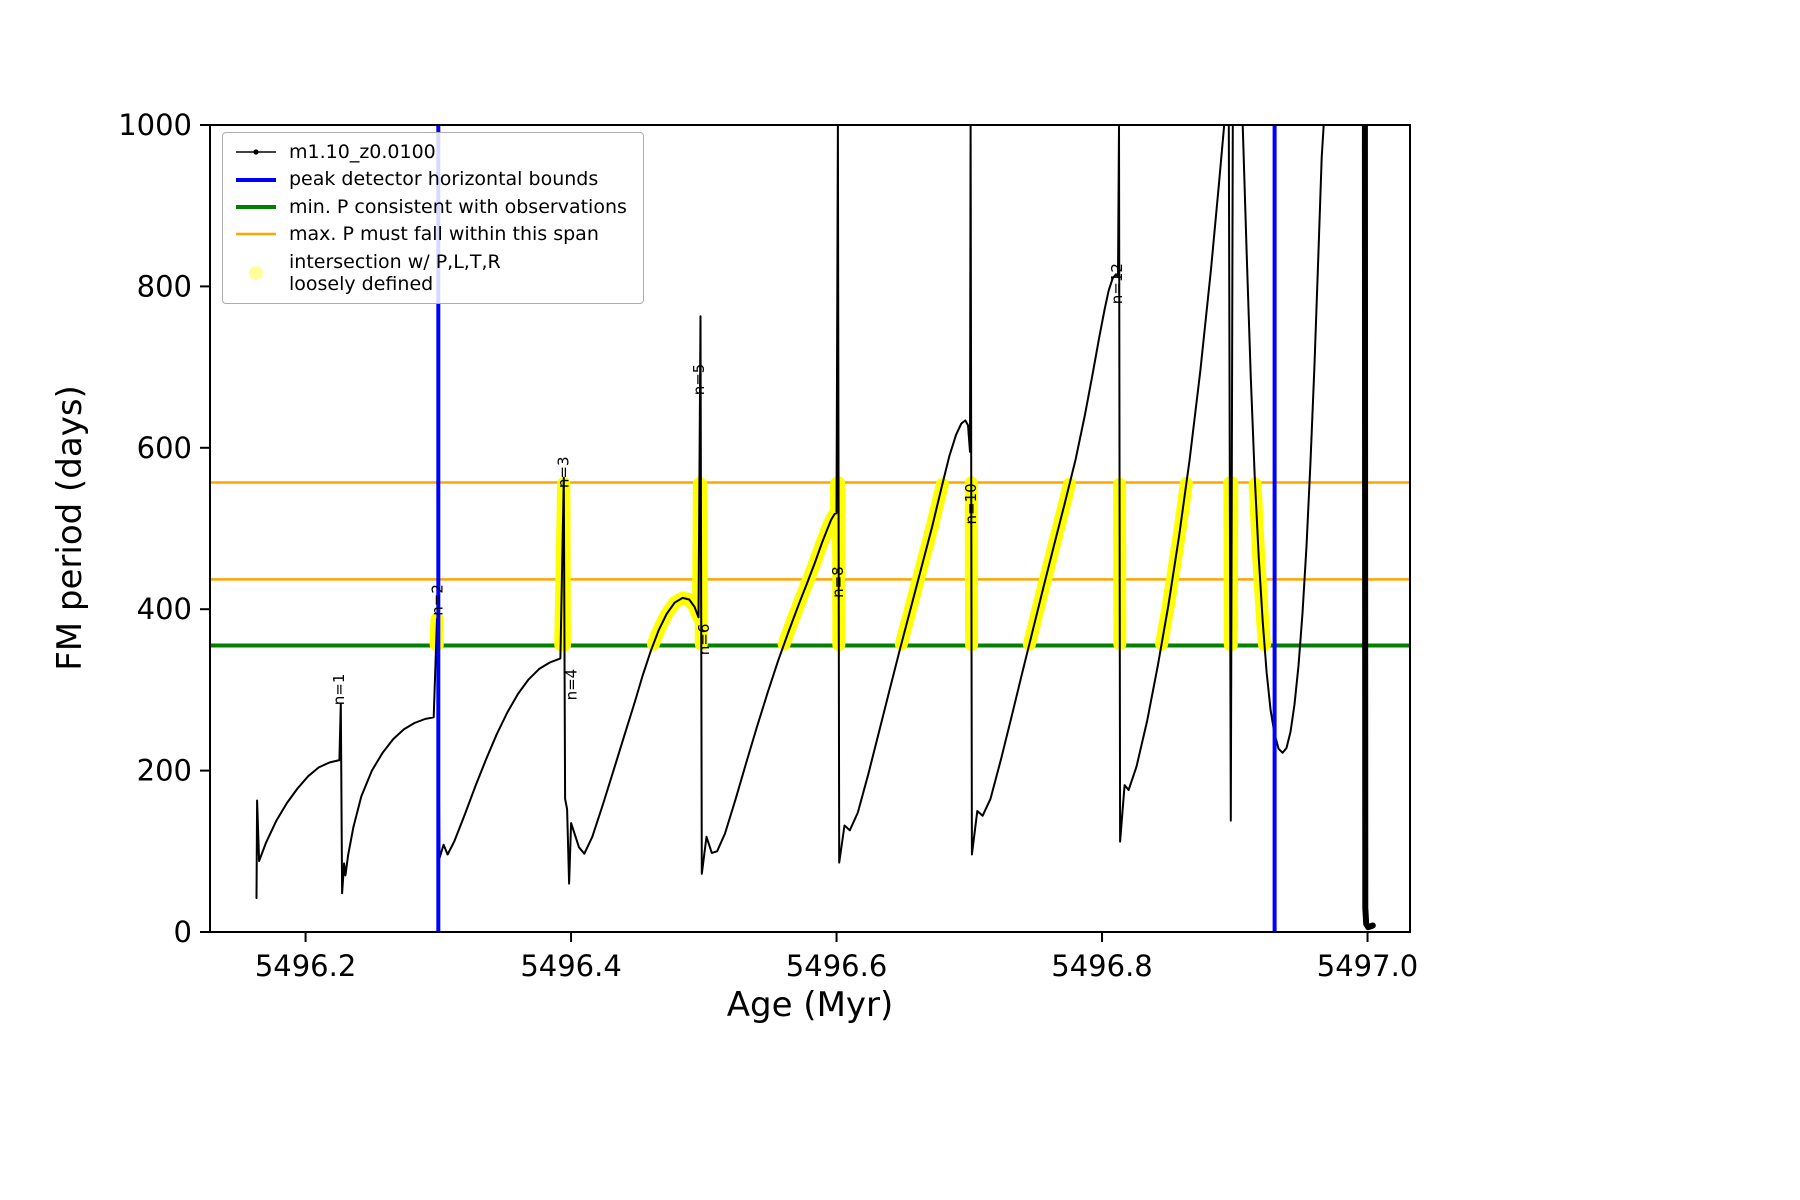 This screenshot has height=1200, width=1800. Describe the element at coordinates (155, 125) in the screenshot. I see `y-tick-label: 1000` at that location.